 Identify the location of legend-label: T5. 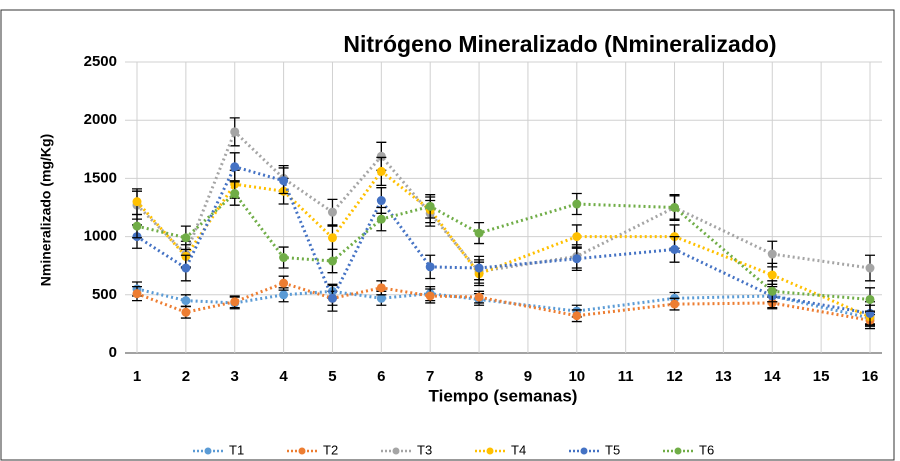
(612, 449).